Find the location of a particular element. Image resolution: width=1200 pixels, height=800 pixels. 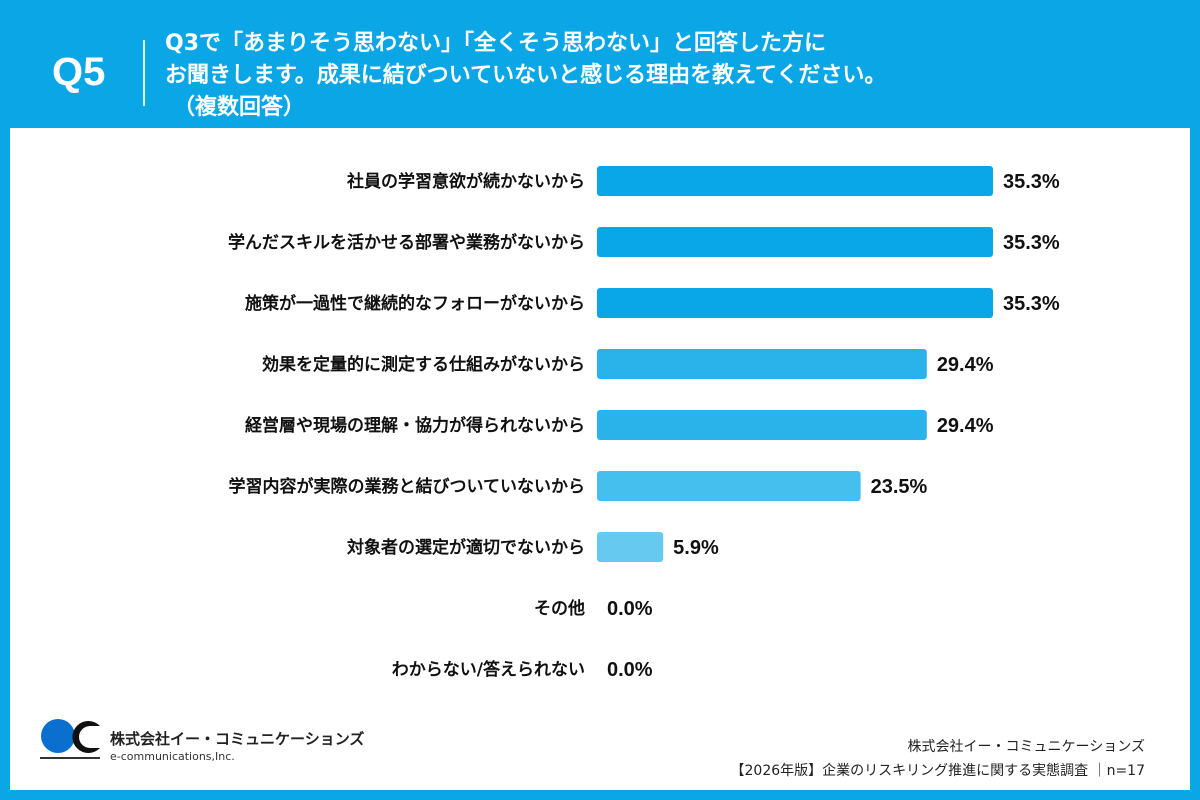

value-label: 23.5% is located at coordinates (899, 487).